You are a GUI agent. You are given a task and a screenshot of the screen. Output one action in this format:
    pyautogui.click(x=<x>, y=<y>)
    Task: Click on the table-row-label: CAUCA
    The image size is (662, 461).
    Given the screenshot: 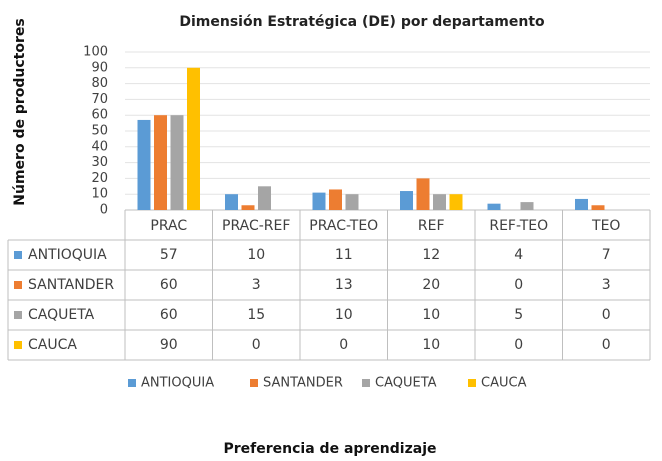 What is the action you would take?
    pyautogui.click(x=52, y=345)
    